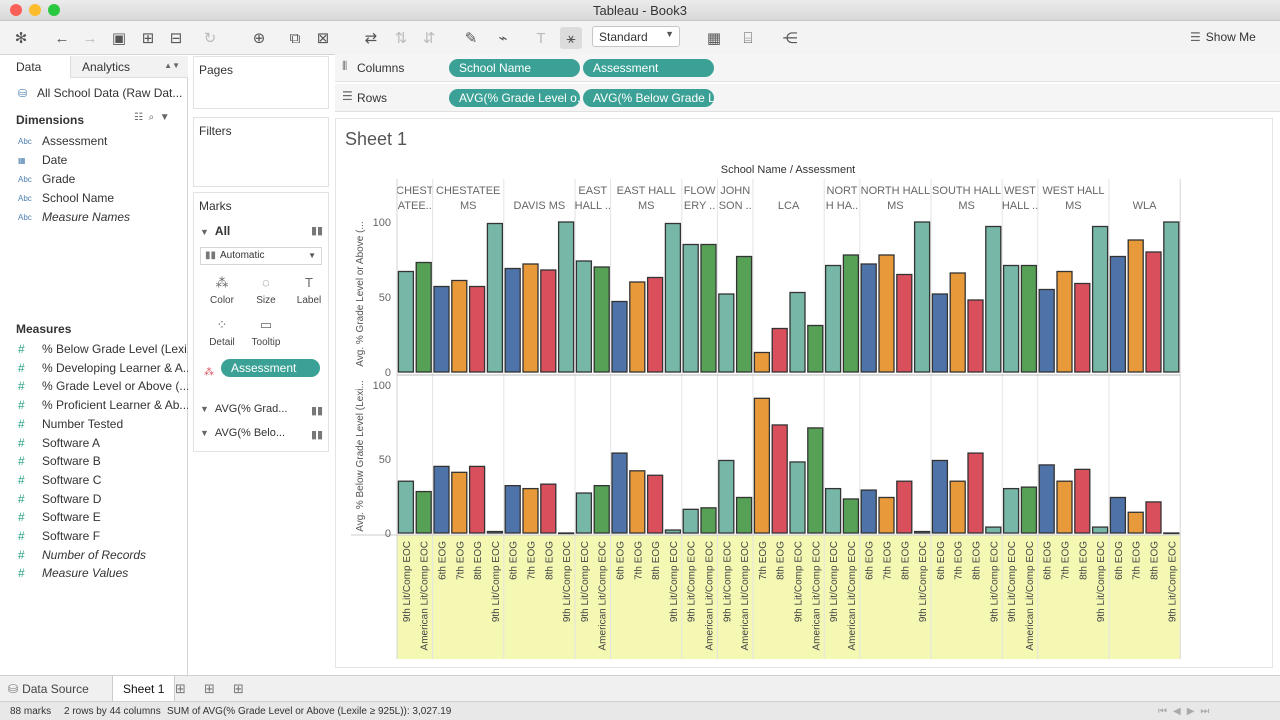 The width and height of the screenshot is (1280, 720). I want to click on measure-field: # Software A, so click(59, 443).